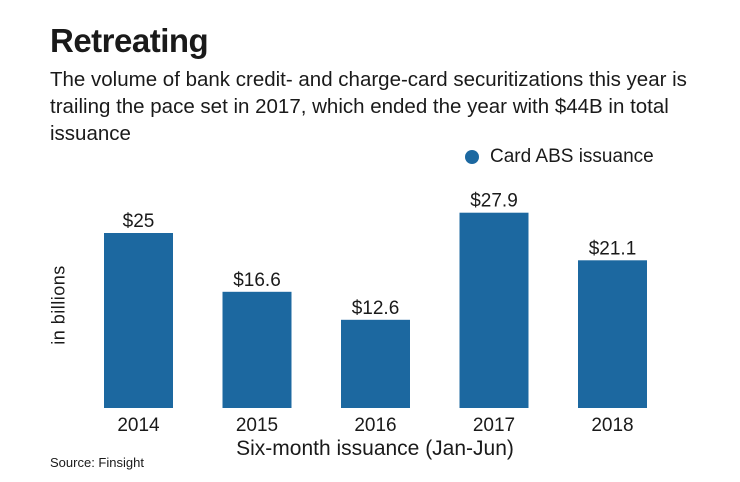  I want to click on x-tick-label-2016: 2016, so click(375, 425).